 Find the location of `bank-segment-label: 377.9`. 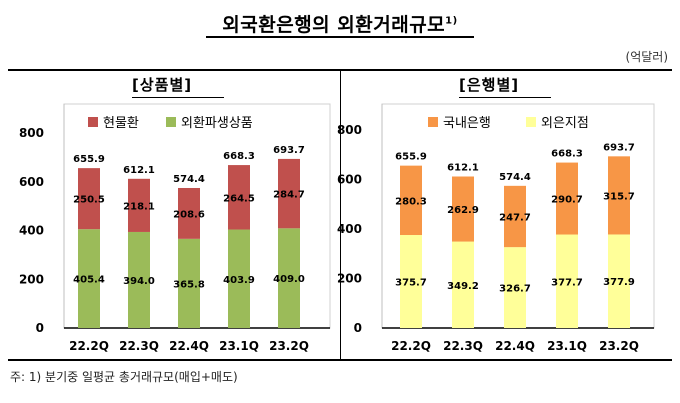

bank-segment-label: 377.9 is located at coordinates (619, 282).